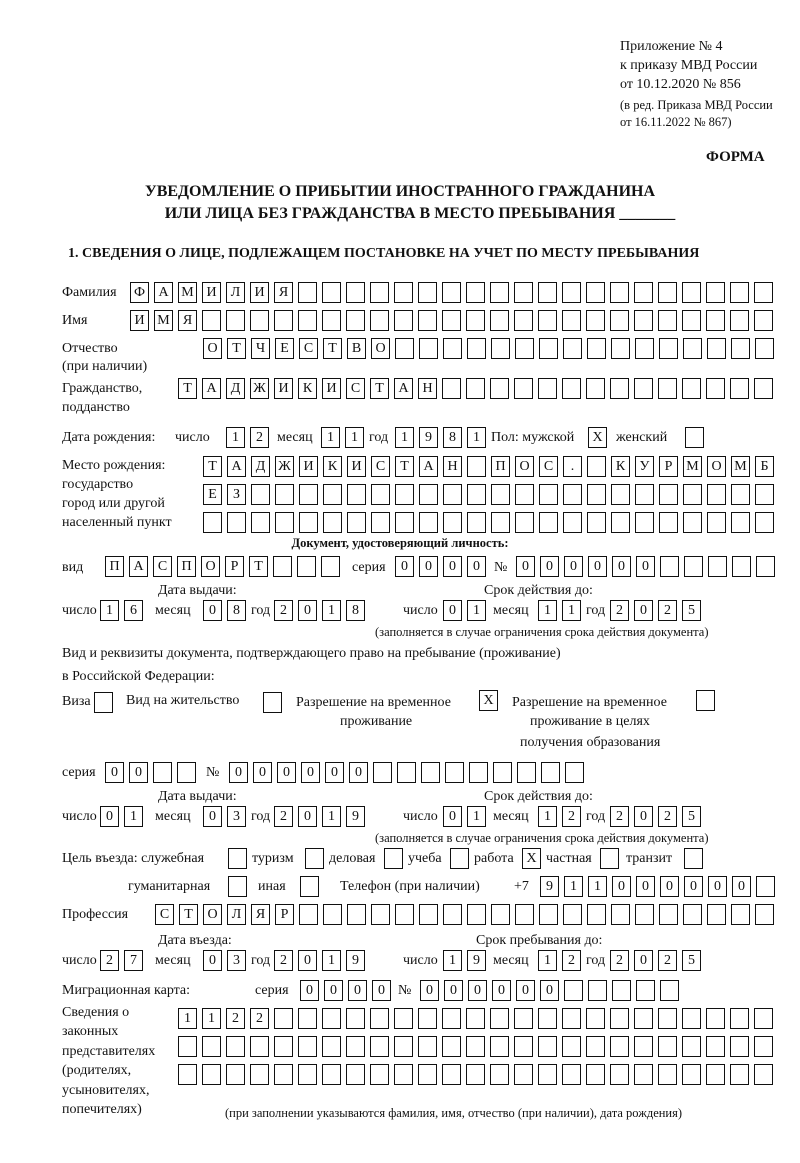 This screenshot has height=1163, width=800. I want to click on char-cell: С, so click(380, 466).